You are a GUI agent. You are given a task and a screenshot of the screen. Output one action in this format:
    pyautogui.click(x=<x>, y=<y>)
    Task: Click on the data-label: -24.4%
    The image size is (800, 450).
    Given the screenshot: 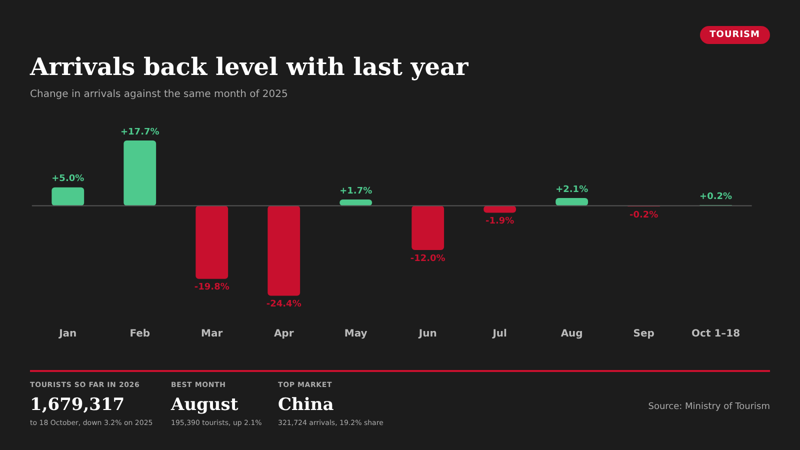 What is the action you would take?
    pyautogui.click(x=284, y=305)
    